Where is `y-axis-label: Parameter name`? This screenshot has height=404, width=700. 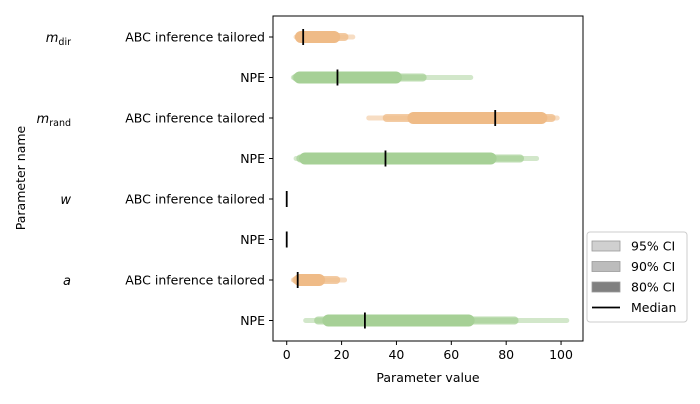
y-axis-label: Parameter name is located at coordinates (20, 177).